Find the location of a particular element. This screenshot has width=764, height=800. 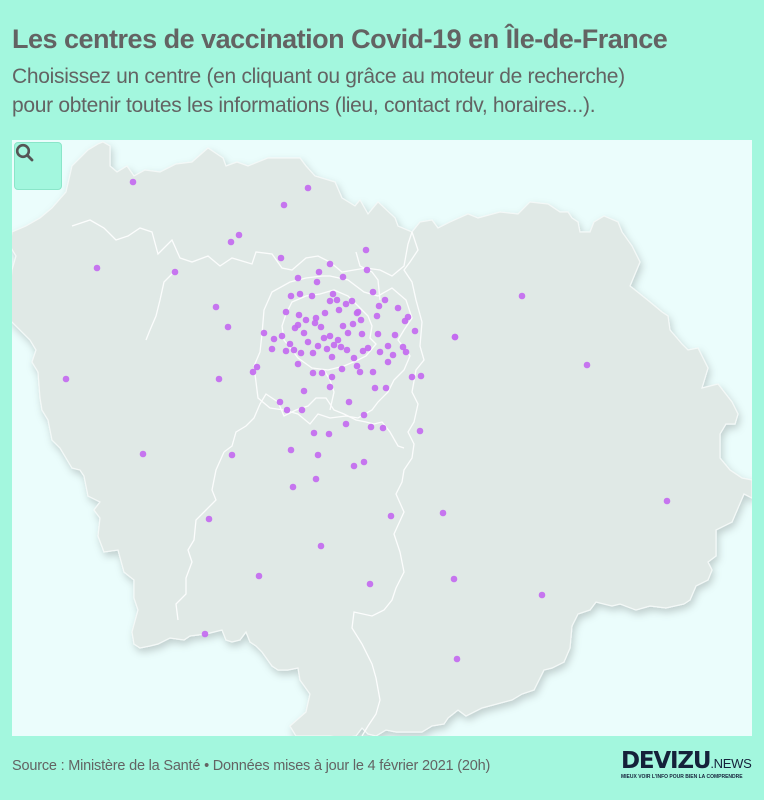

search-button is located at coordinates (38, 166).